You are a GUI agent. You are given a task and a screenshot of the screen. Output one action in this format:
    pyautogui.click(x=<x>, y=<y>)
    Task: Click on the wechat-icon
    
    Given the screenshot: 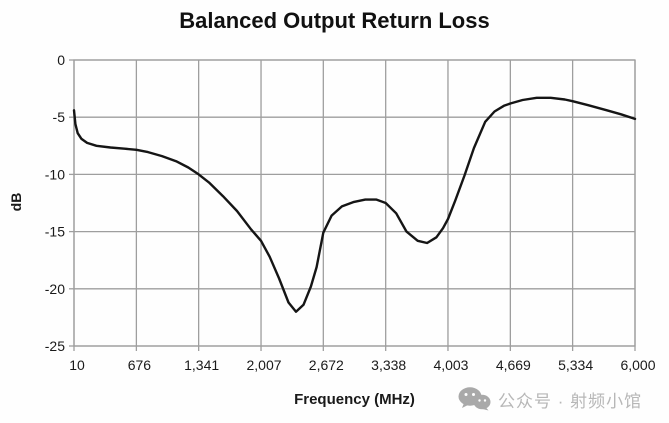 What is the action you would take?
    pyautogui.click(x=474, y=399)
    